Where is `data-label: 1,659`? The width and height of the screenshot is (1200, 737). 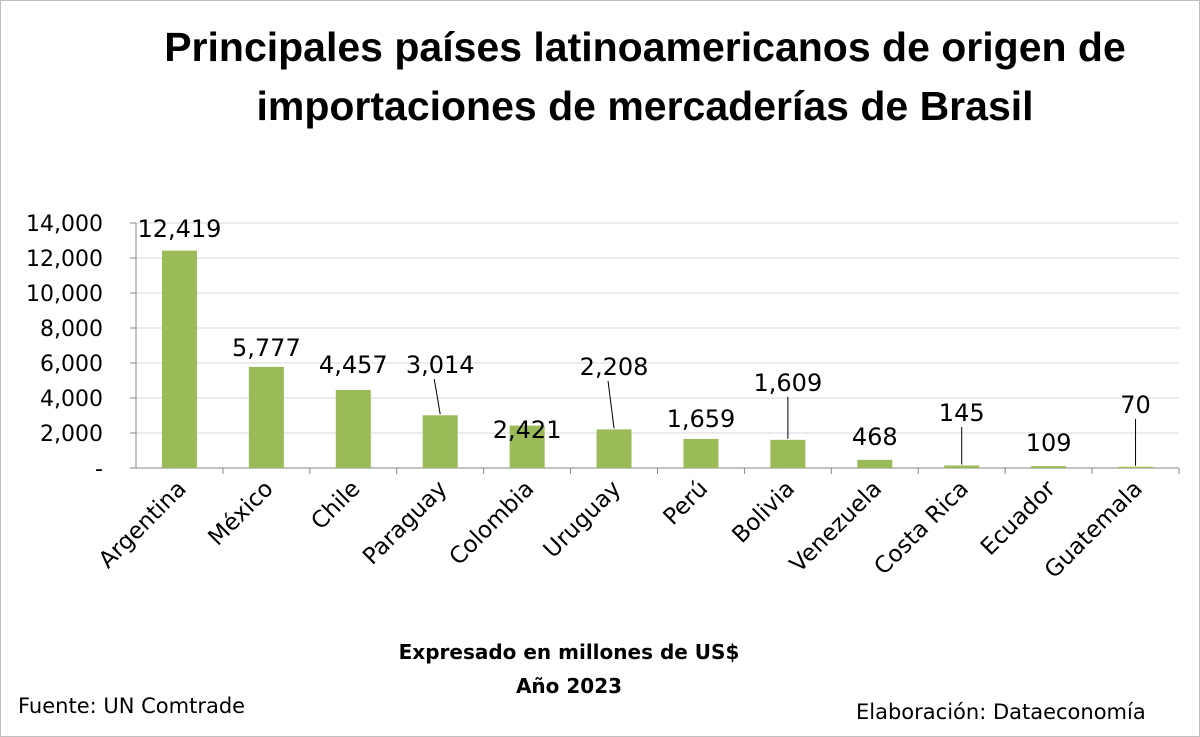 data-label: 1,659 is located at coordinates (701, 419).